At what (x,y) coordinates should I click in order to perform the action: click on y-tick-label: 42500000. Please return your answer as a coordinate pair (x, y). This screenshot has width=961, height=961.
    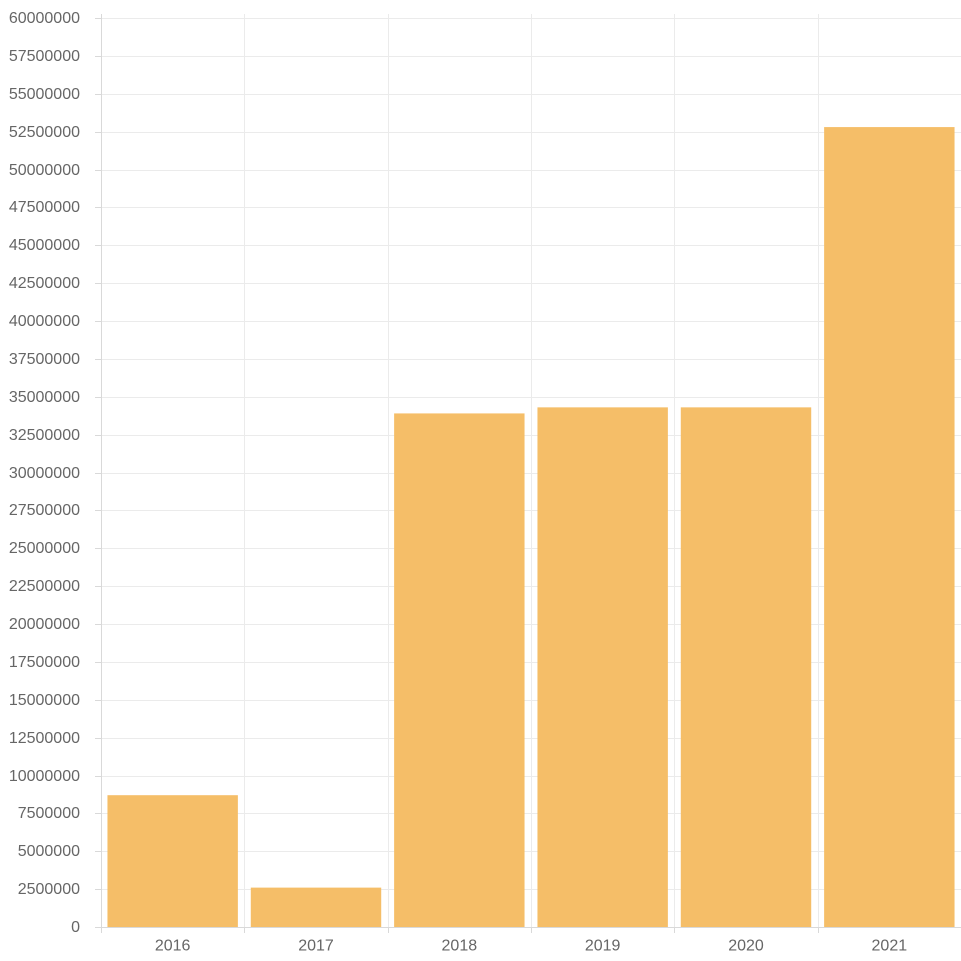
    Looking at the image, I should click on (44, 283).